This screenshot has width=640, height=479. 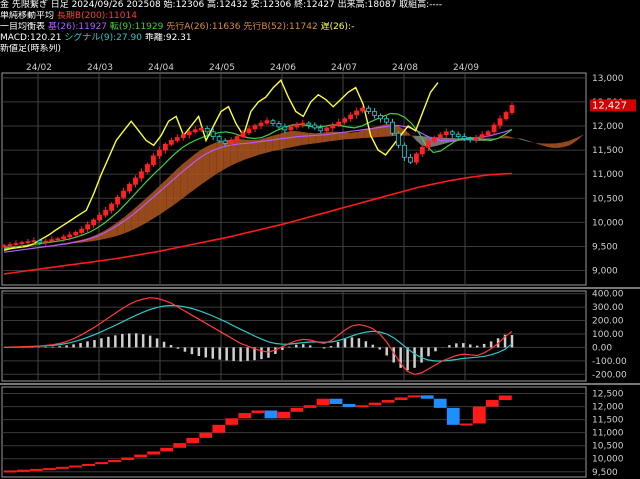 What do you see at coordinates (337, 27) in the screenshot?
I see `ichimoku-lag-label: 遅(26):-` at bounding box center [337, 27].